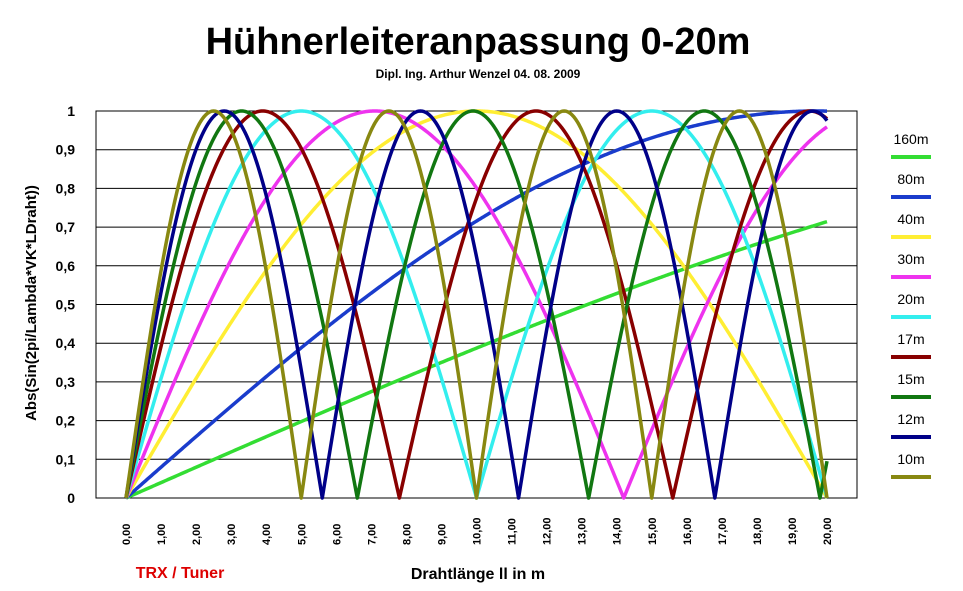  Describe the element at coordinates (478, 574) in the screenshot. I see `x-axis-label: Drahtlänge ll in m` at that location.